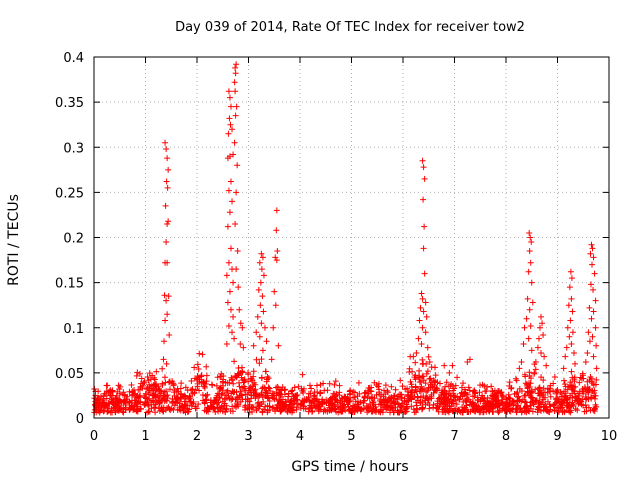 This screenshot has width=640, height=480. I want to click on y-tick-label: 0.1, so click(73, 329).